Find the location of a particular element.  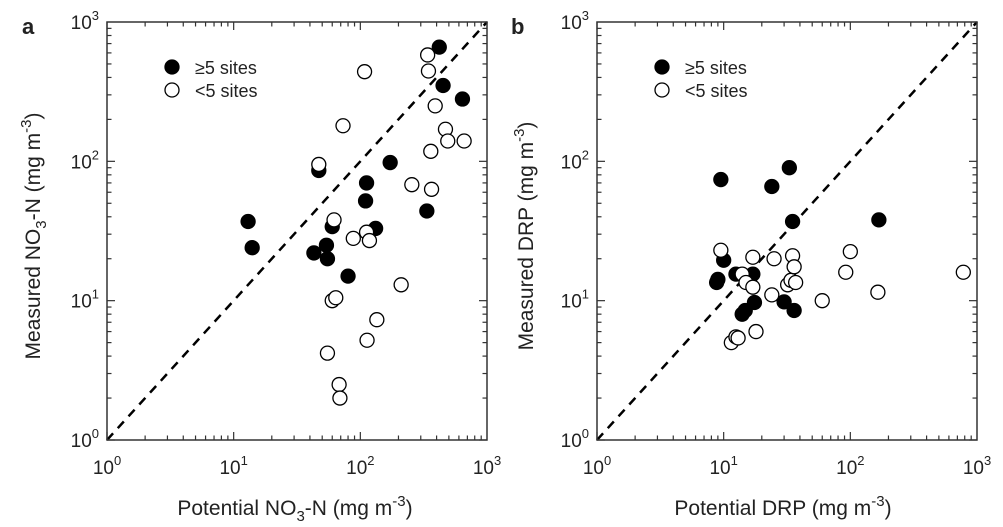

panel-b-x-axis-title: Potential DRP (mg m-3) is located at coordinates (782, 506).